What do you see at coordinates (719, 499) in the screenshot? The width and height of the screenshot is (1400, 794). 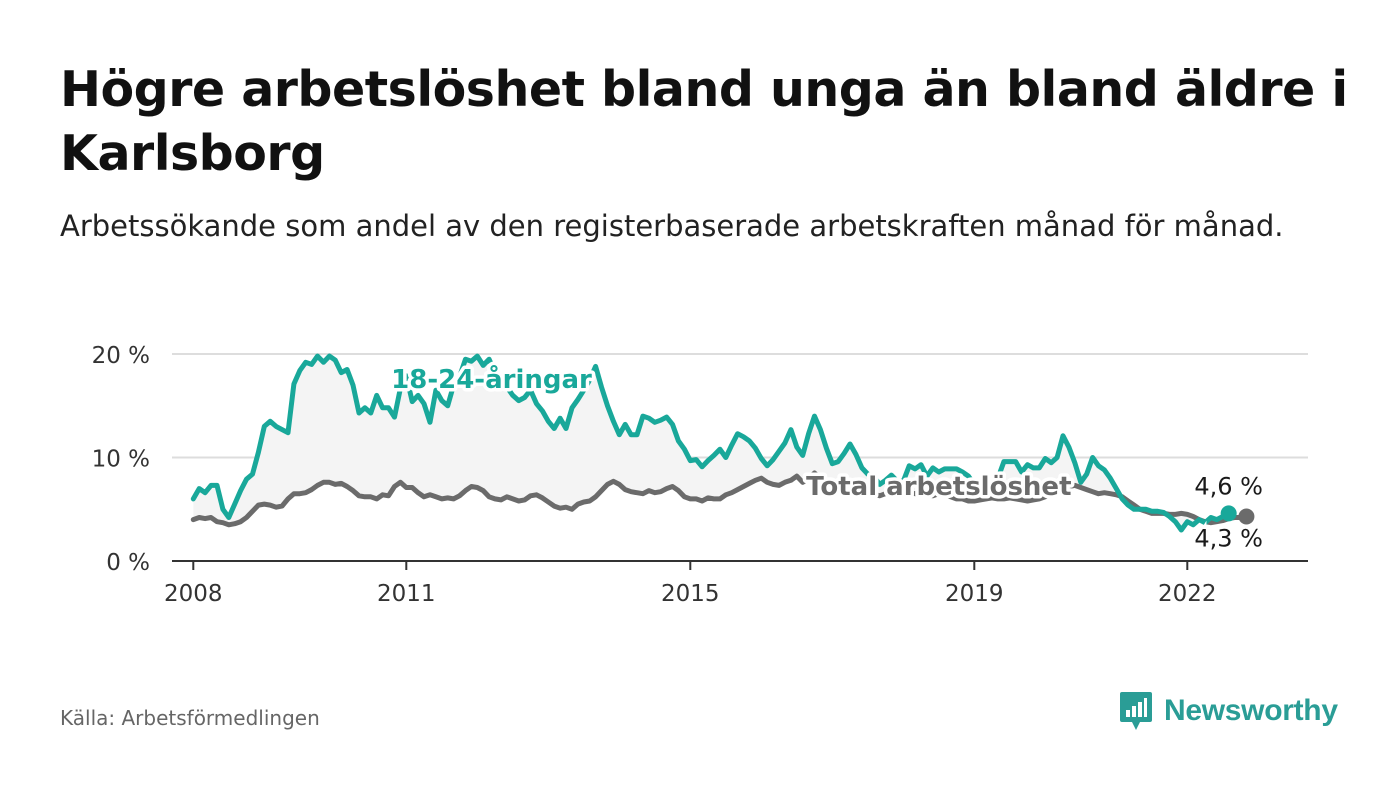 I see `series-line-total` at bounding box center [719, 499].